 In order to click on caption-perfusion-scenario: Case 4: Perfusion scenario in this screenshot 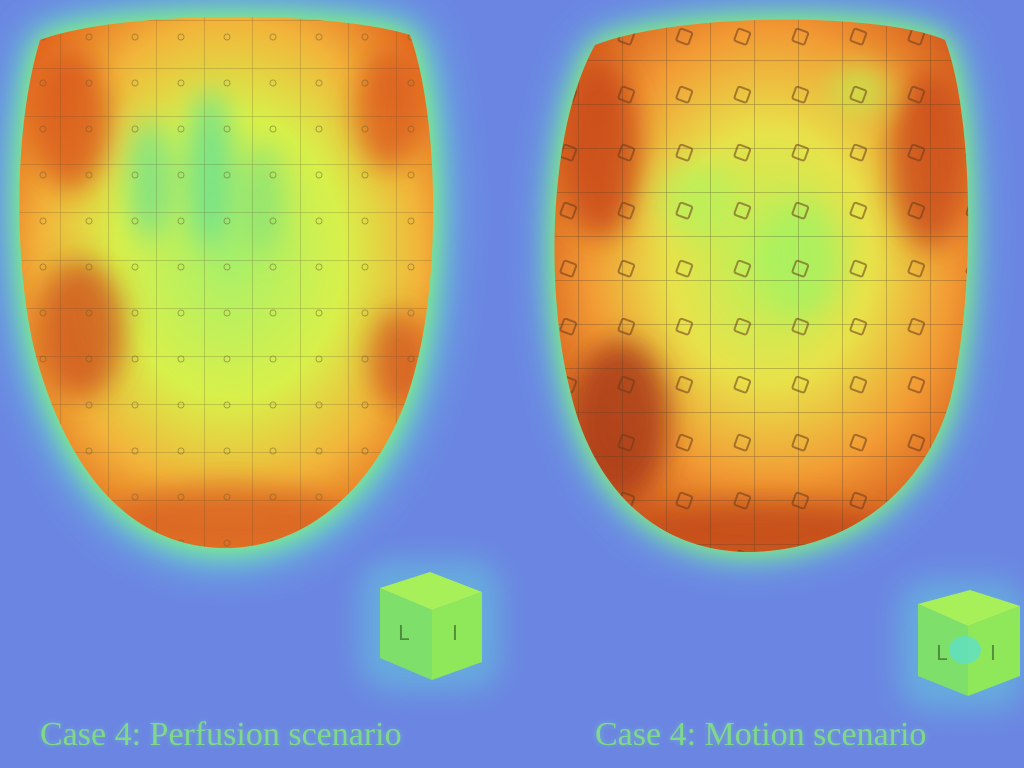, I will do `click(221, 734)`.